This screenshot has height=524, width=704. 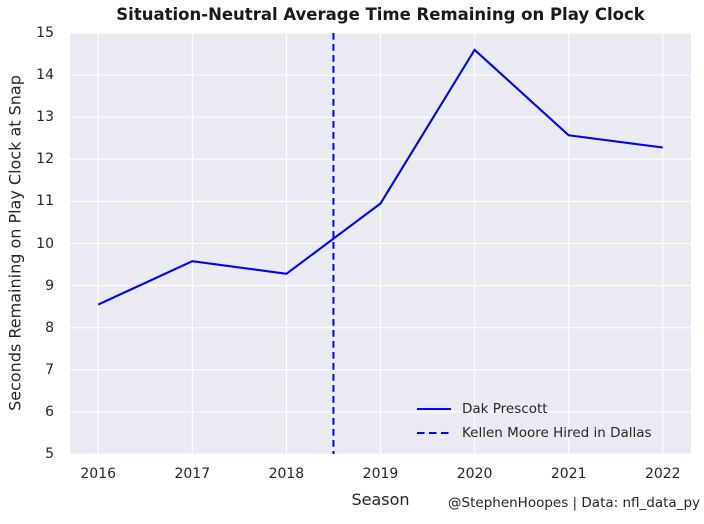 I want to click on y-tick-label-8: 8, so click(x=49, y=327).